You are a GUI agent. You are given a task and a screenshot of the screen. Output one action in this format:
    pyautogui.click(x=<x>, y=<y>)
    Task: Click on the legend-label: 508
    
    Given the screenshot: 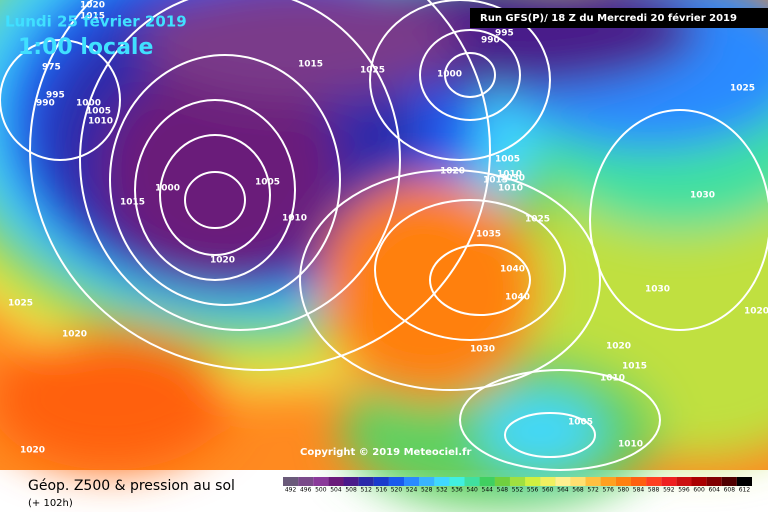 What is the action you would take?
    pyautogui.click(x=351, y=490)
    